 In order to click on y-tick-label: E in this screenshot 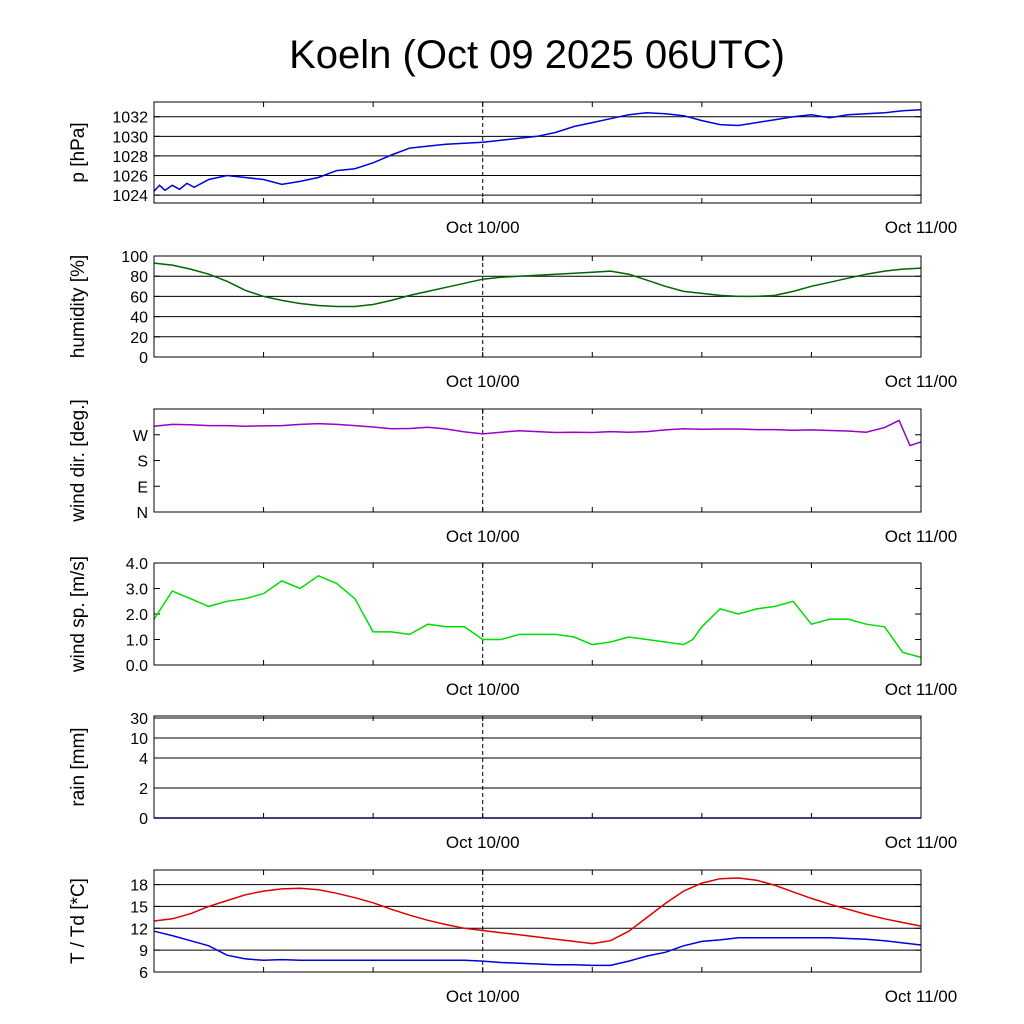, I will do `click(142, 487)`.